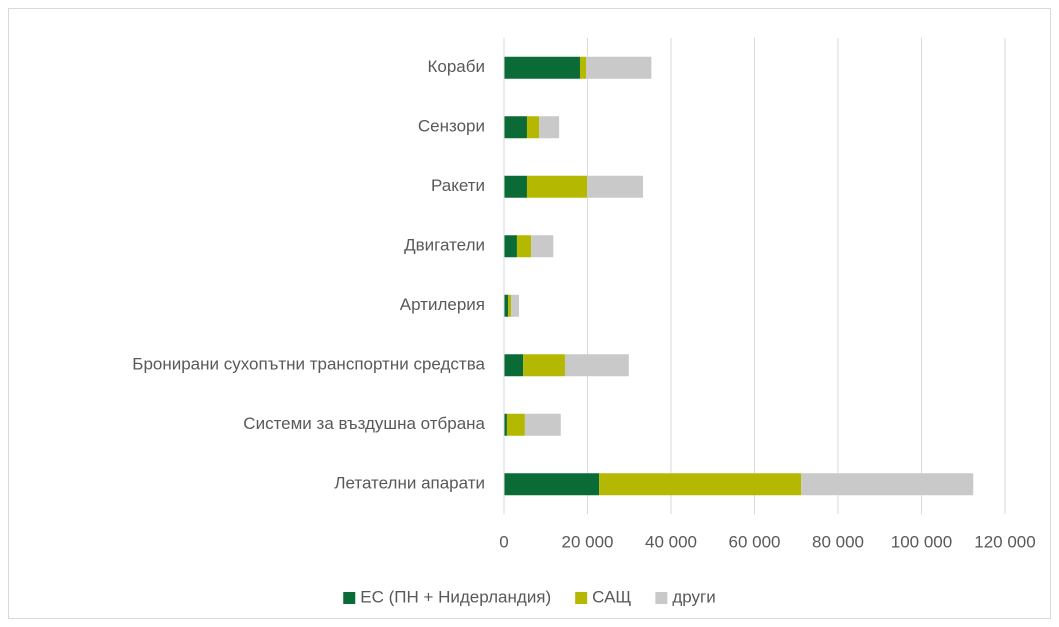 The width and height of the screenshot is (1059, 627). What do you see at coordinates (693, 596) in the screenshot?
I see `legend-label: други` at bounding box center [693, 596].